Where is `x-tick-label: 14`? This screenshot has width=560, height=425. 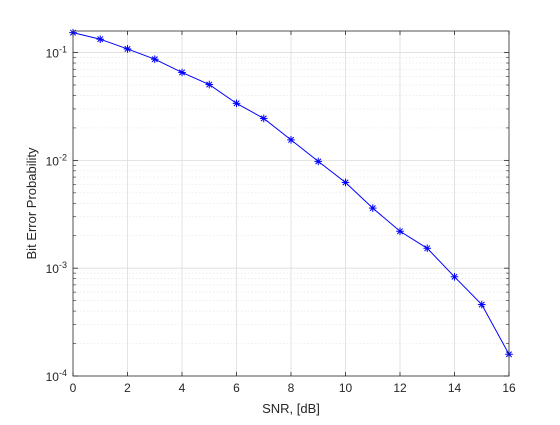 x-tick-label: 14 is located at coordinates (455, 388).